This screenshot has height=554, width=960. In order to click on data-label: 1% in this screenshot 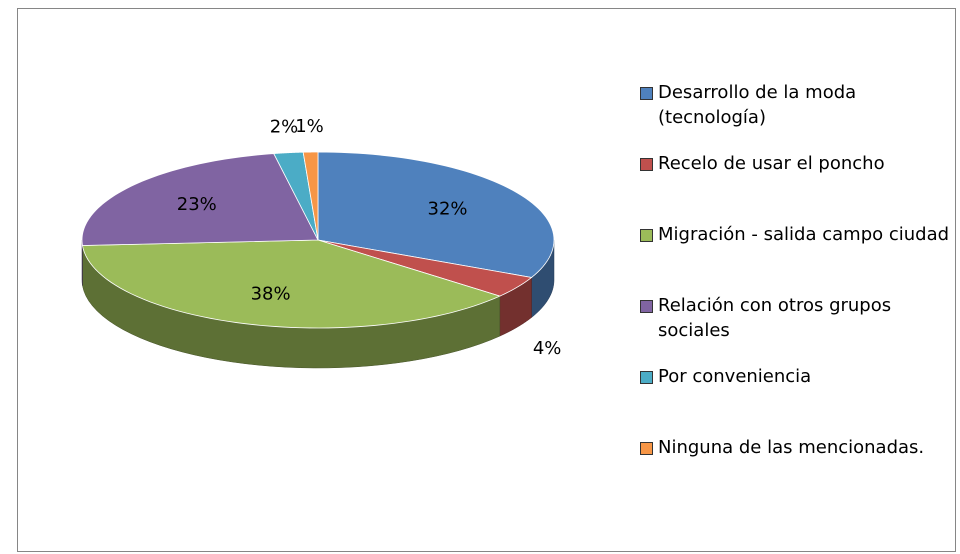, I will do `click(309, 126)`.